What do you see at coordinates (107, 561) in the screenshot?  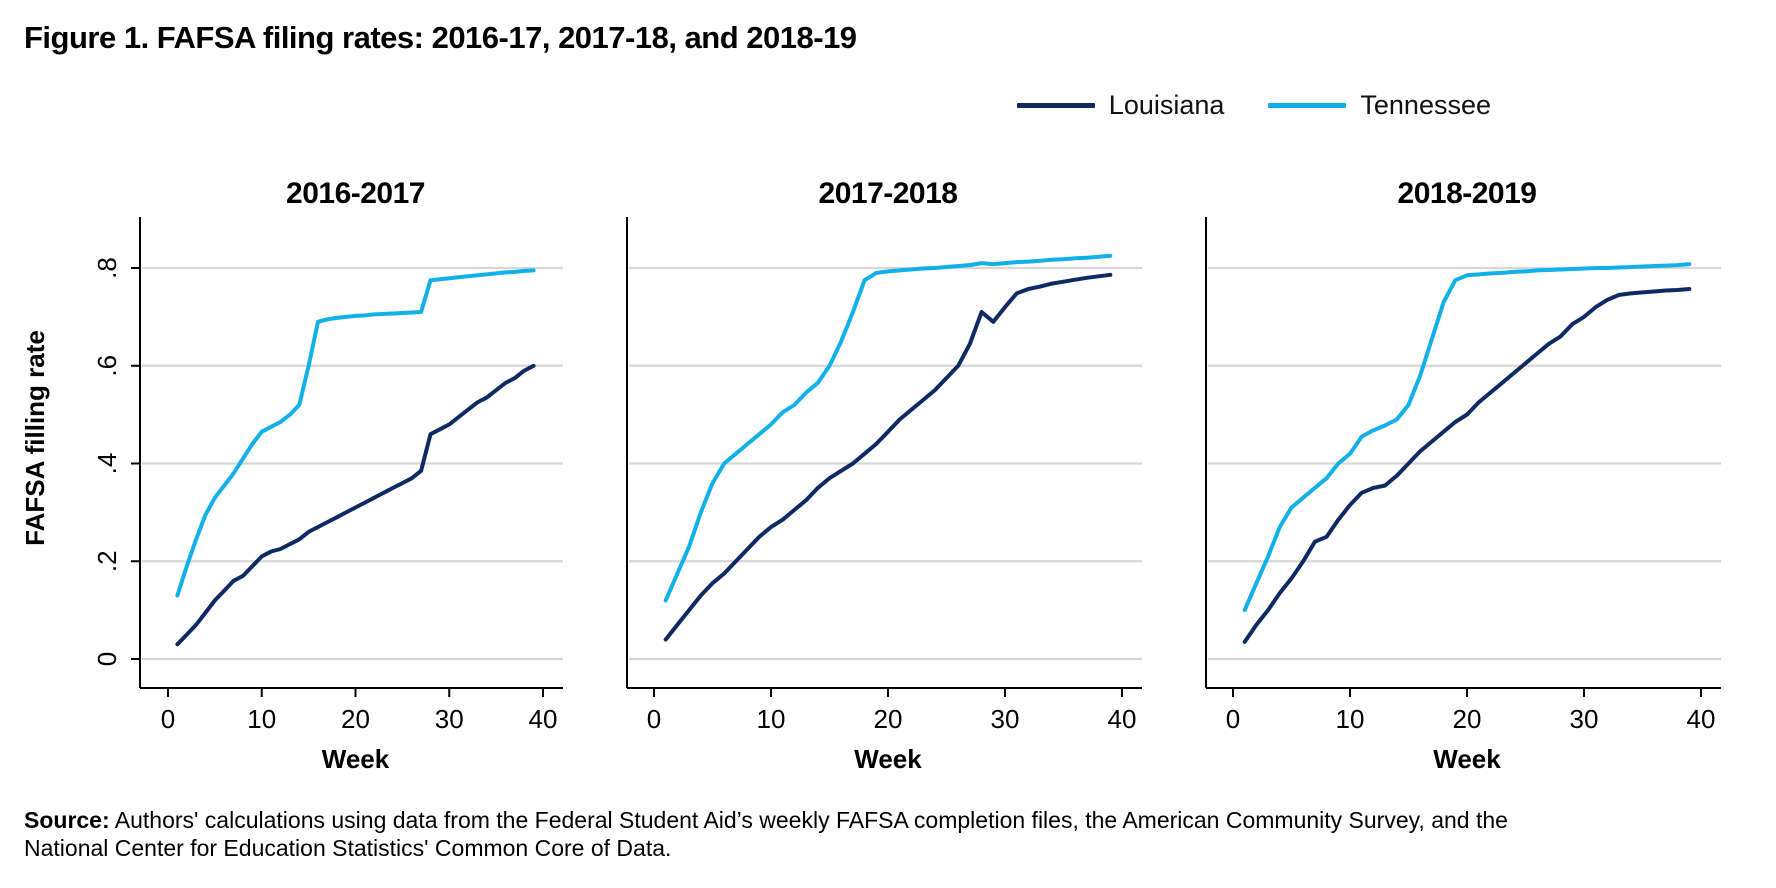 I see `y-tick-label: .2` at bounding box center [107, 561].